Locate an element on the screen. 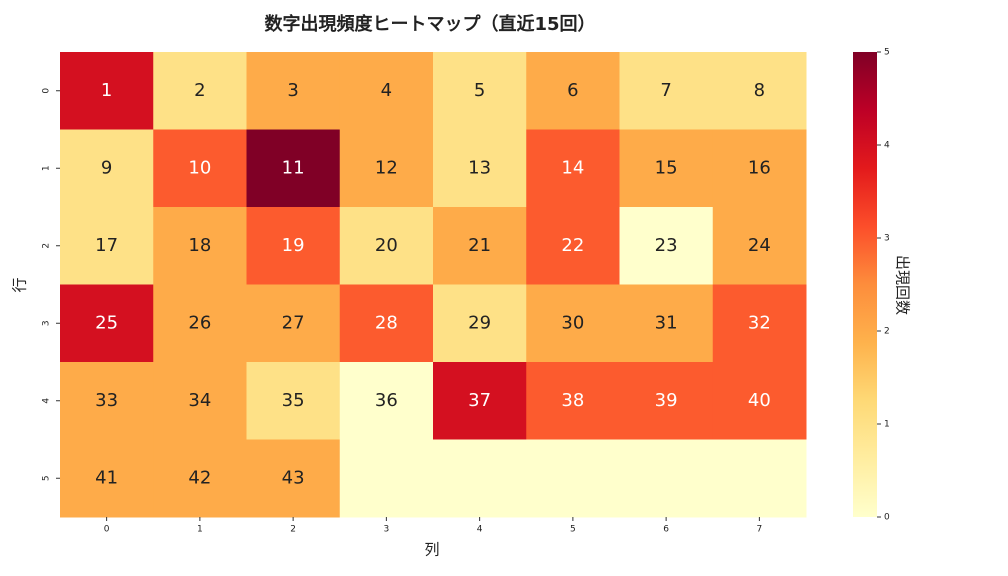 The image size is (1008, 576). y-tick-label: 0 is located at coordinates (47, 91).